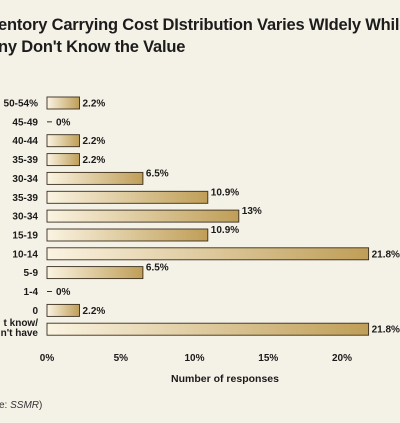 This screenshot has width=400, height=423. What do you see at coordinates (94, 311) in the screenshot?
I see `value-label-11: 2.2%` at bounding box center [94, 311].